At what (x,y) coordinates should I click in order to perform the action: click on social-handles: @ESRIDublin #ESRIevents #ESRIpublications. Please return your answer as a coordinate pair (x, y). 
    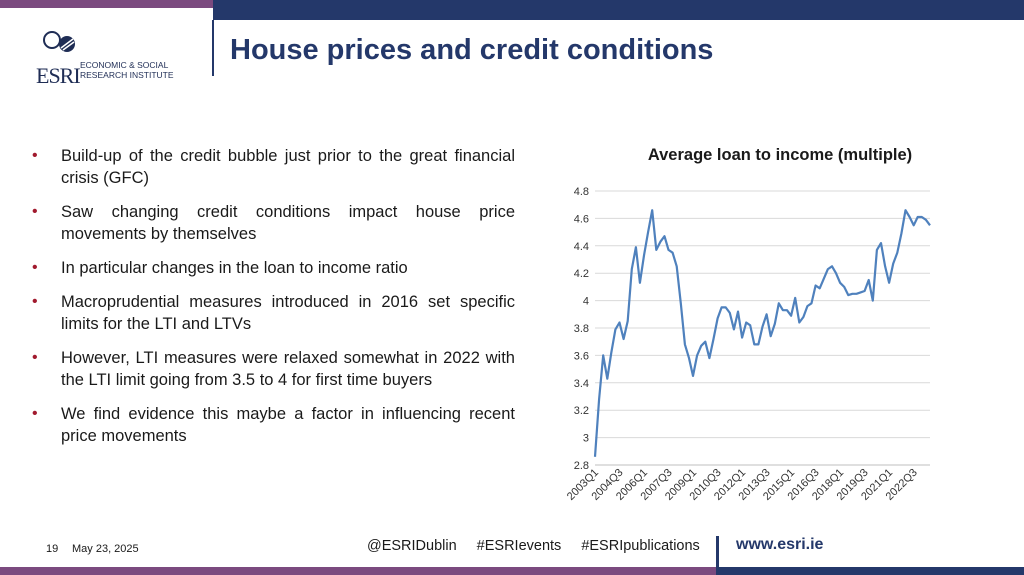
    Looking at the image, I should click on (543, 546).